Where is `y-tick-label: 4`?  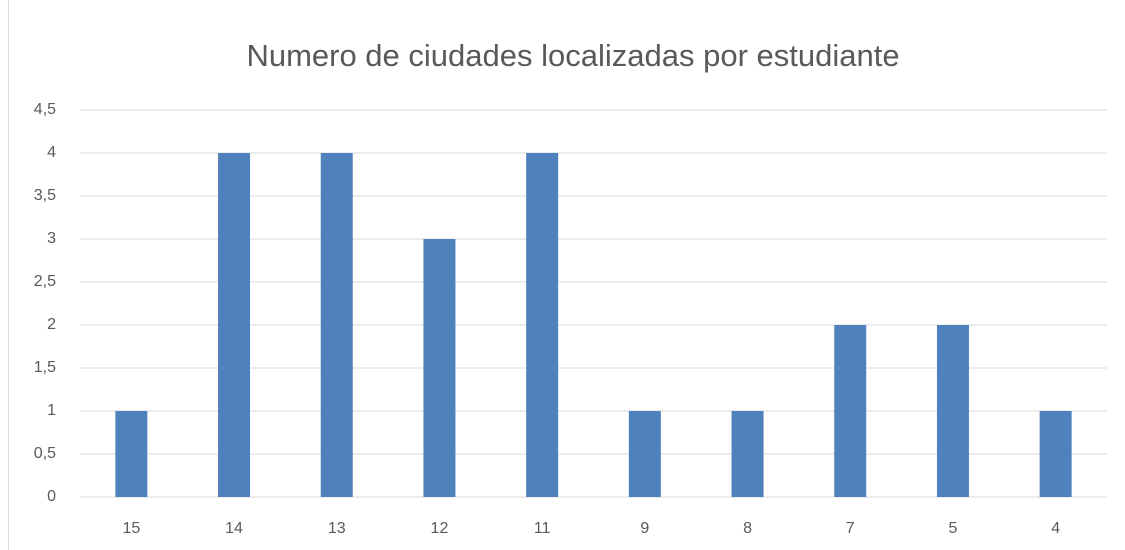 y-tick-label: 4 is located at coordinates (51, 152).